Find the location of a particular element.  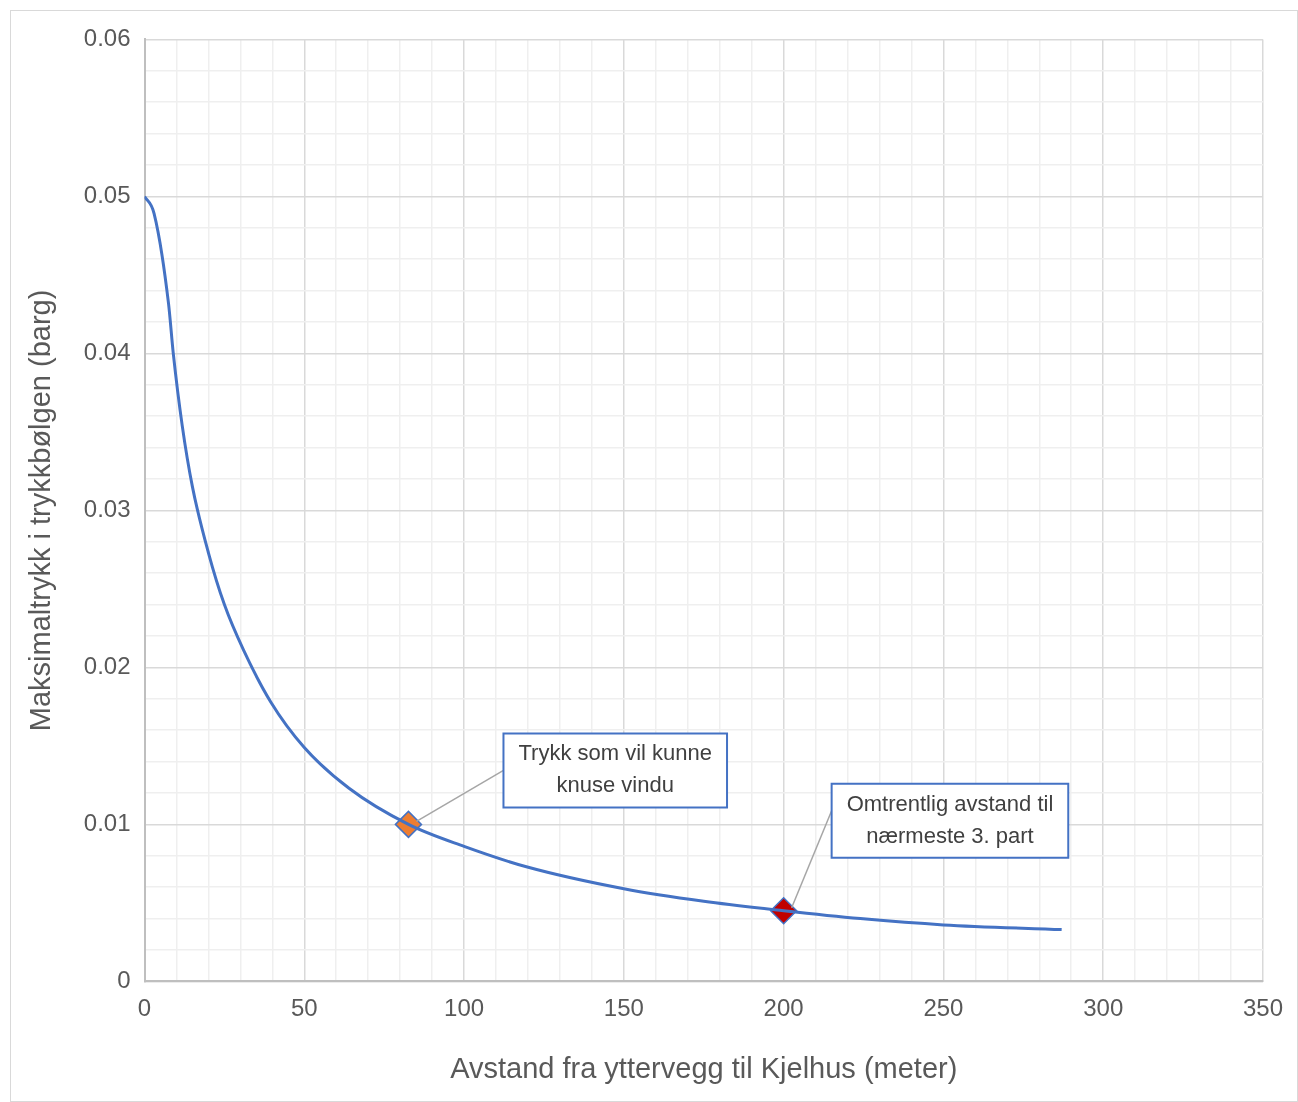

annotation: Trykk som vil kunne knuse vindu is located at coordinates (615, 769).